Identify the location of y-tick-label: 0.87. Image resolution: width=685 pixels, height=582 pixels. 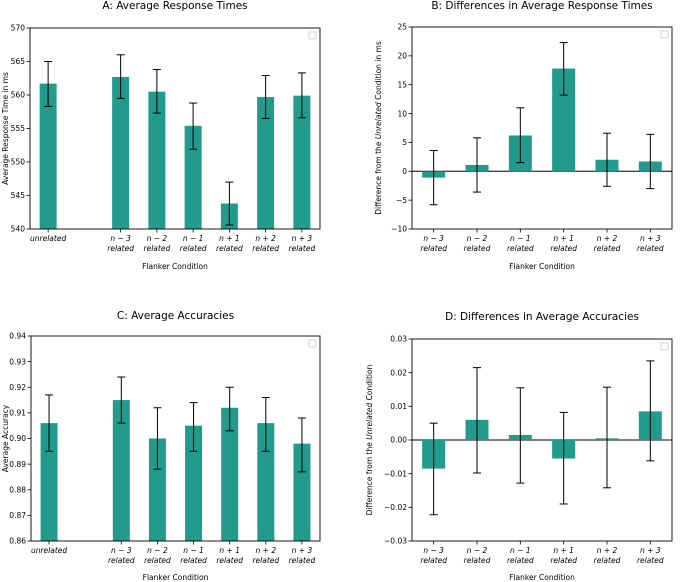
(17, 515).